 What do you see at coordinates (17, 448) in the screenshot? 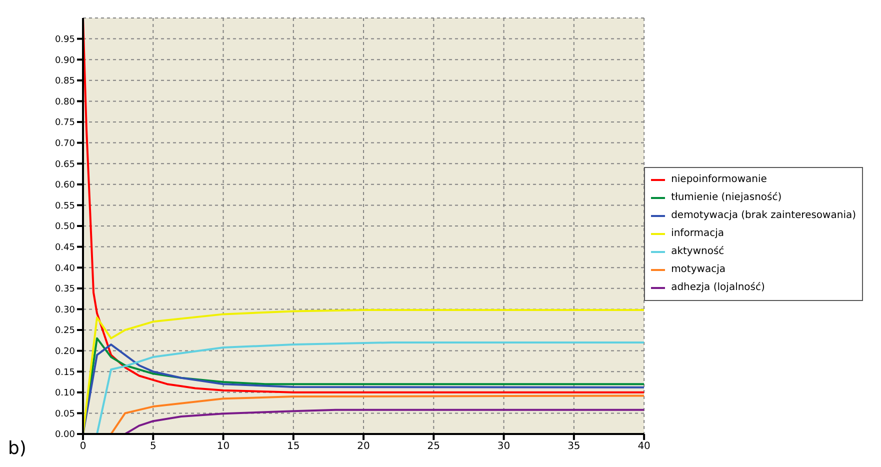
I see `text: b)` at bounding box center [17, 448].